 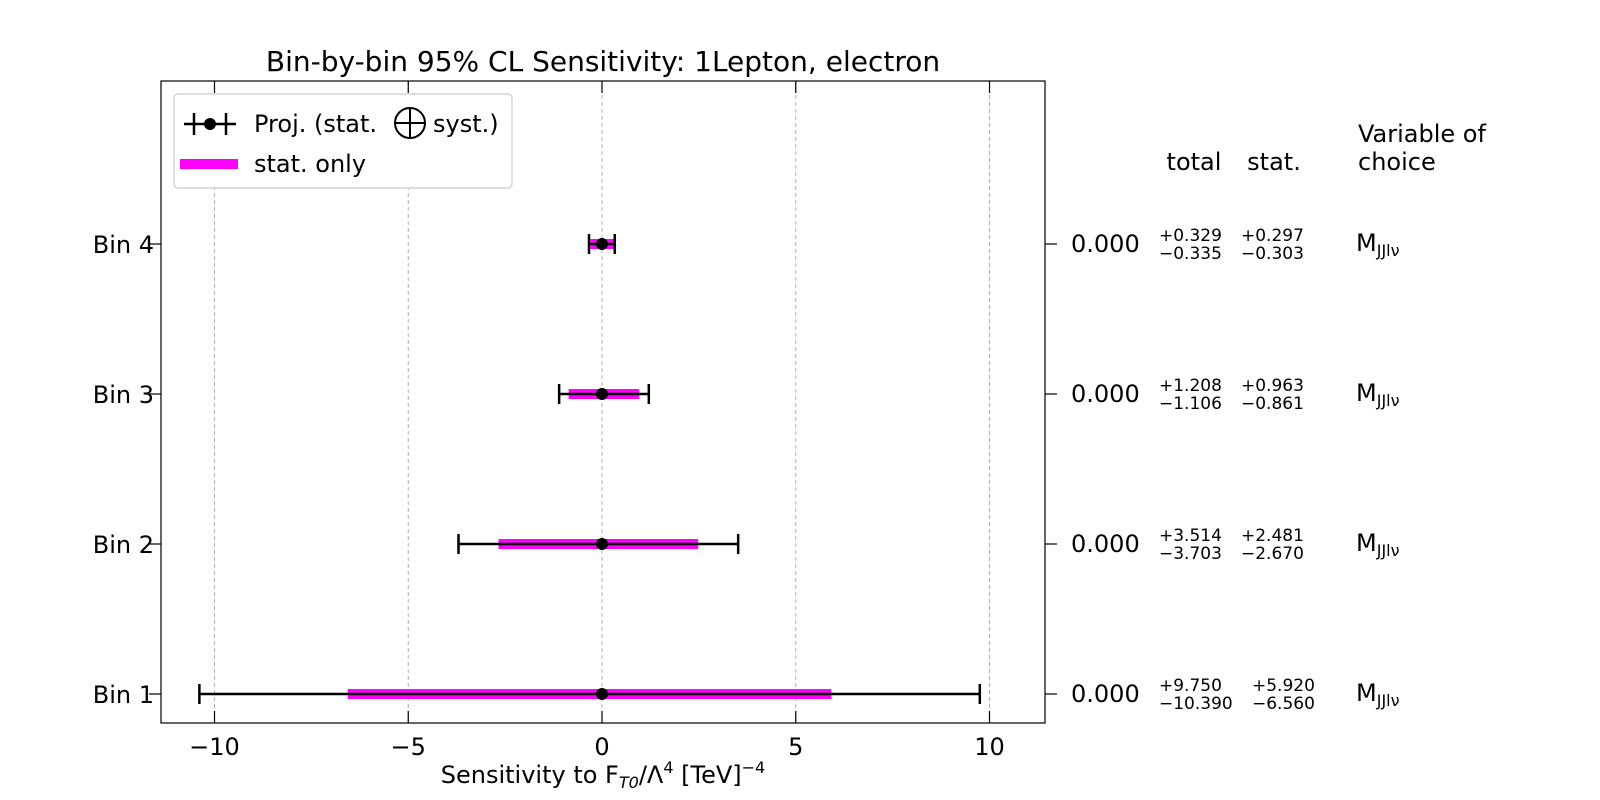 I want to click on x-tick-label: −10, so click(x=214, y=747).